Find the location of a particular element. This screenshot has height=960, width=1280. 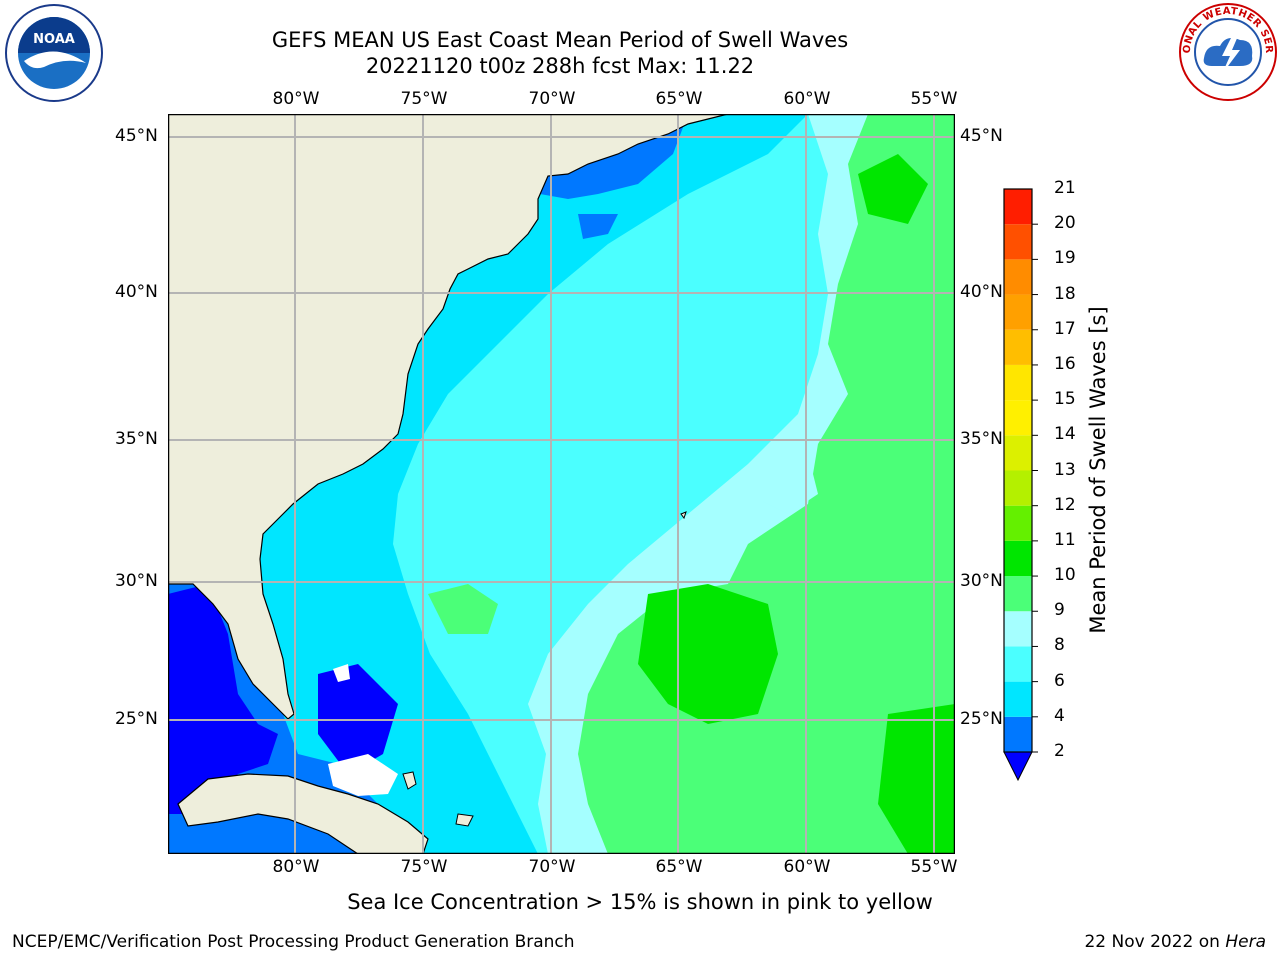

colorbar is located at coordinates (1020, 485).